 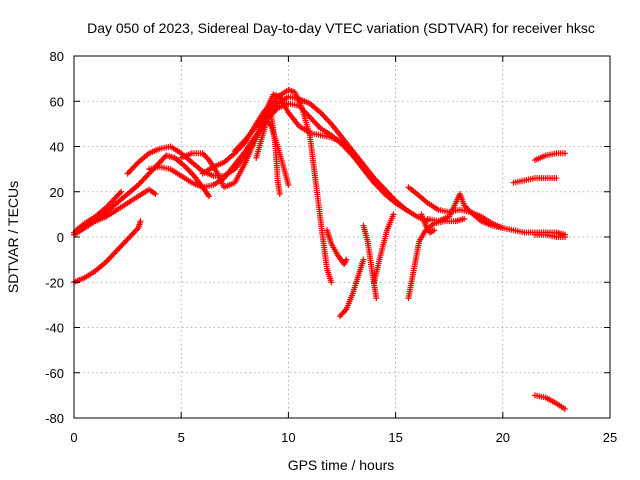 What do you see at coordinates (181, 437) in the screenshot?
I see `x-tick-label: 5` at bounding box center [181, 437].